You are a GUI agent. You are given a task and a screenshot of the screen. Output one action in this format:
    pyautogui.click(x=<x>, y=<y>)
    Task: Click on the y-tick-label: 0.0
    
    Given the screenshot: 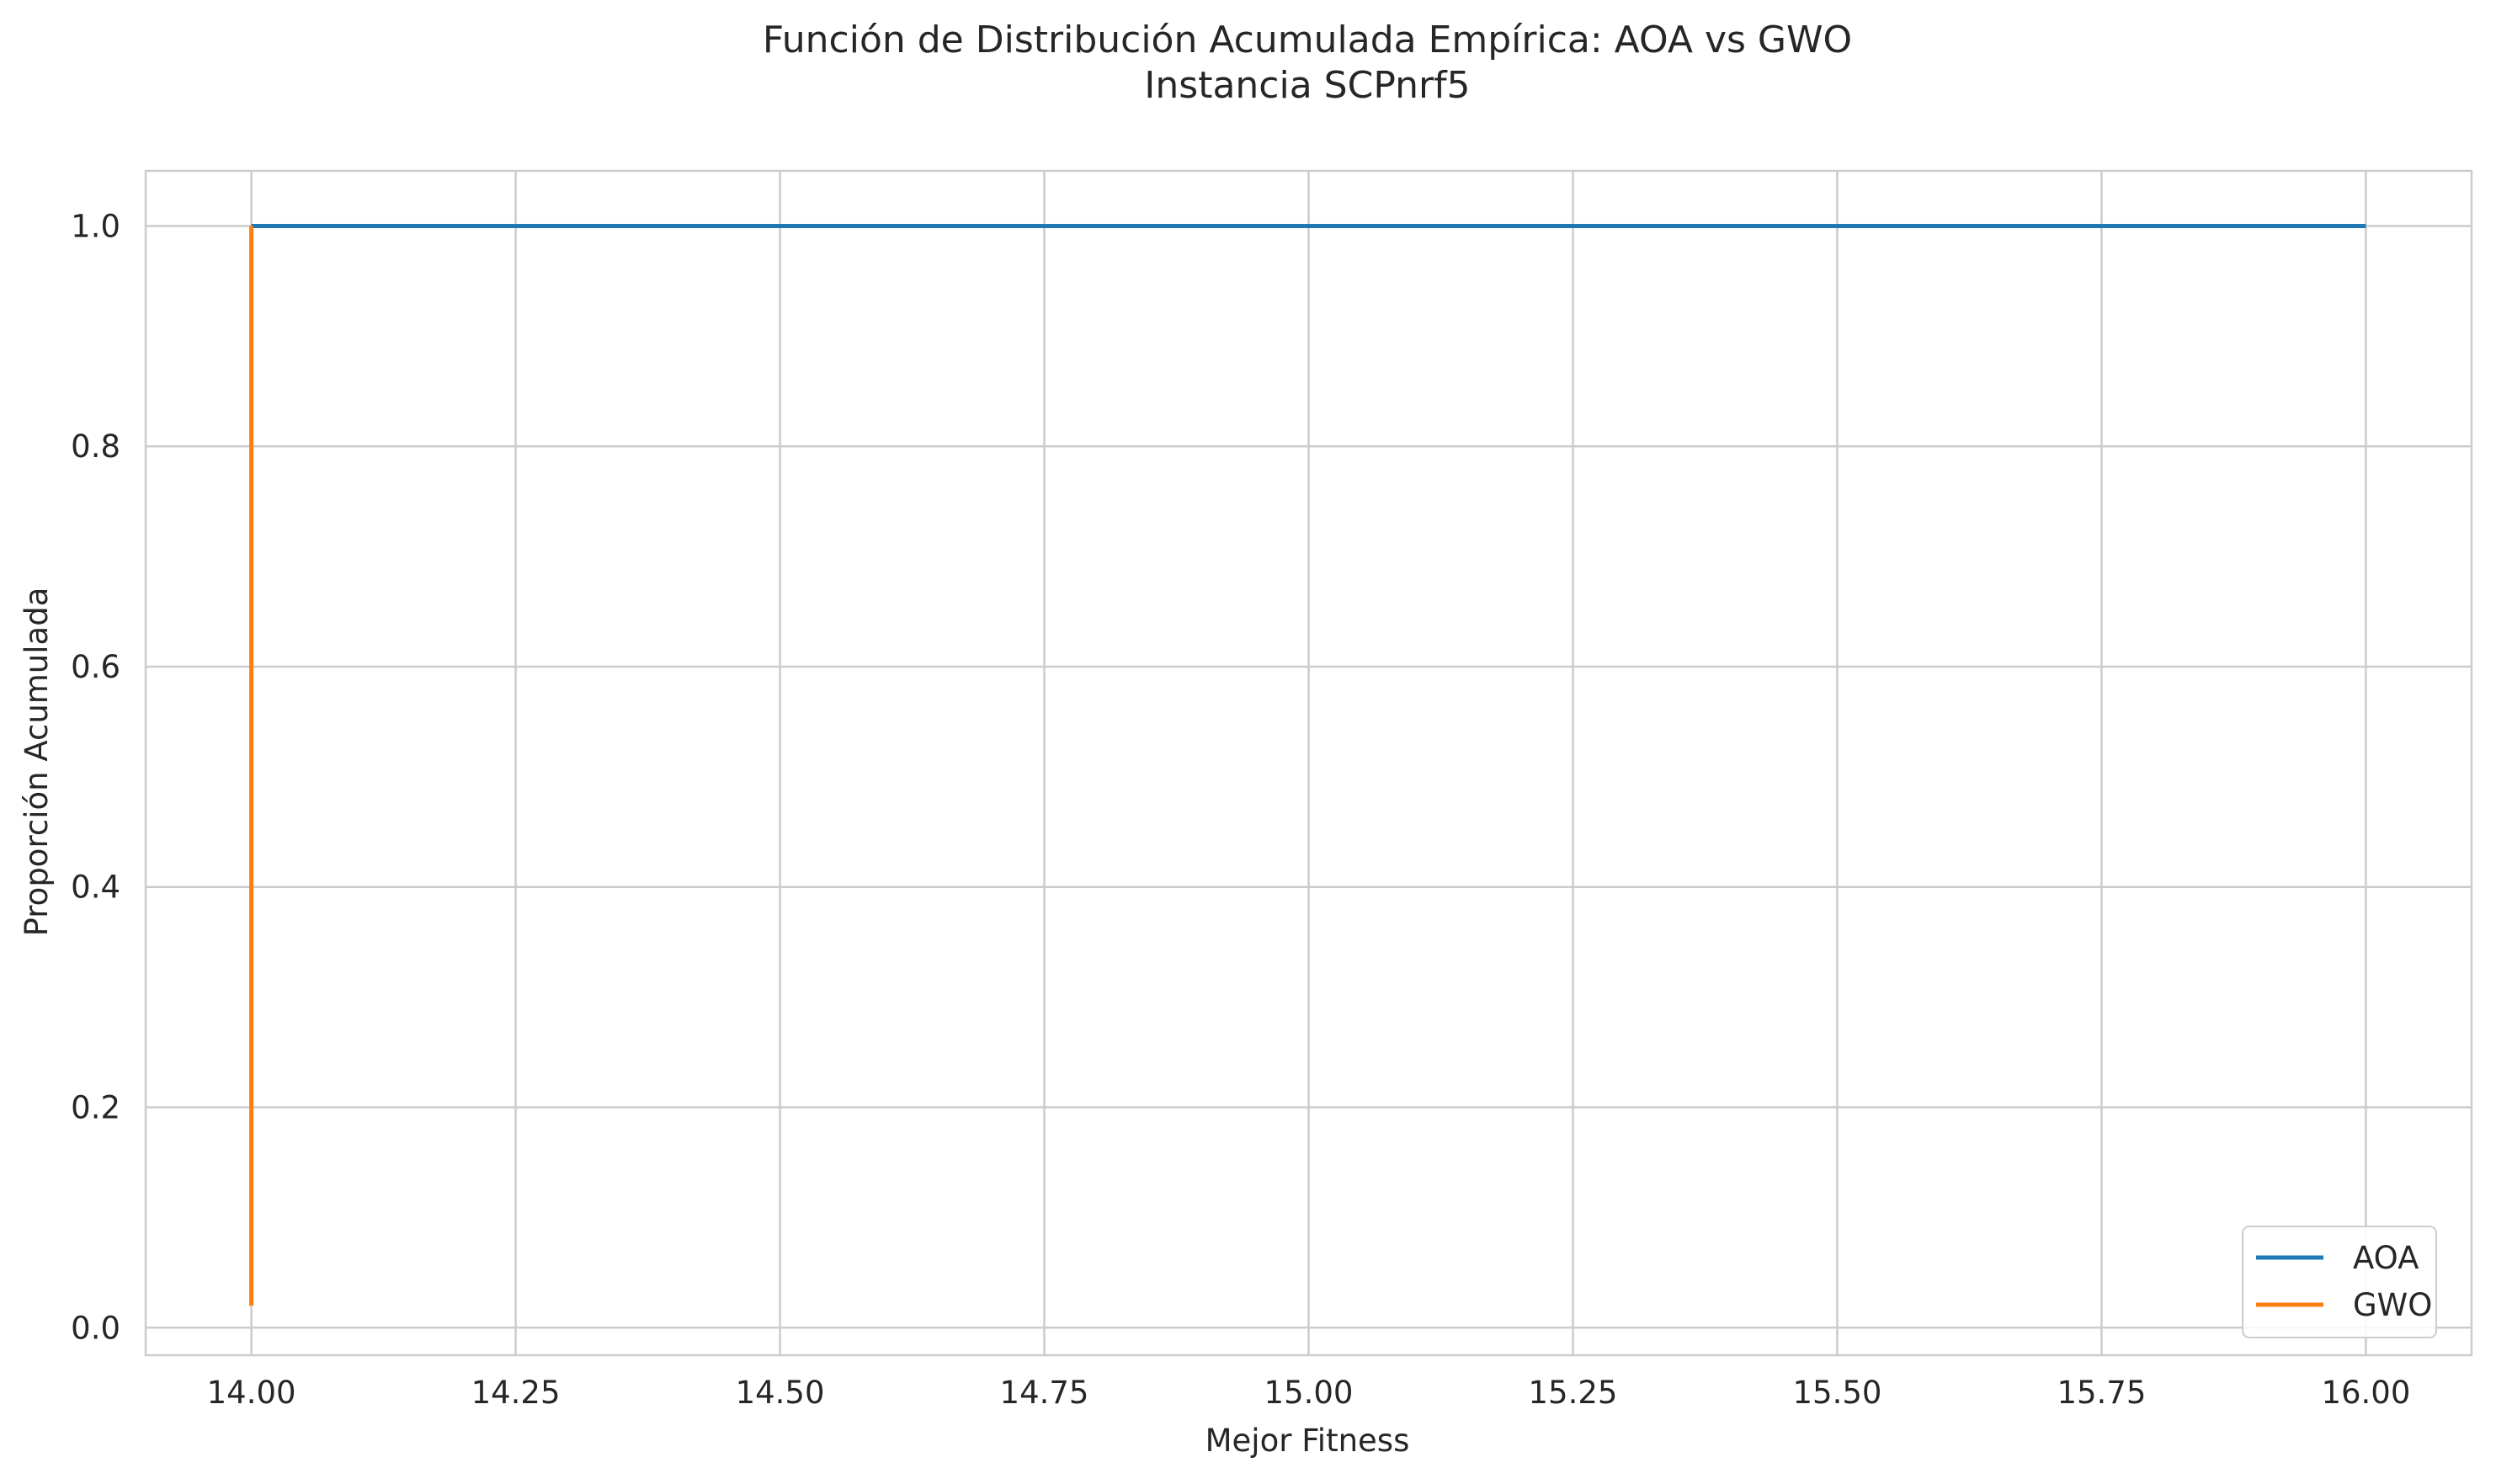 What is the action you would take?
    pyautogui.click(x=95, y=1328)
    